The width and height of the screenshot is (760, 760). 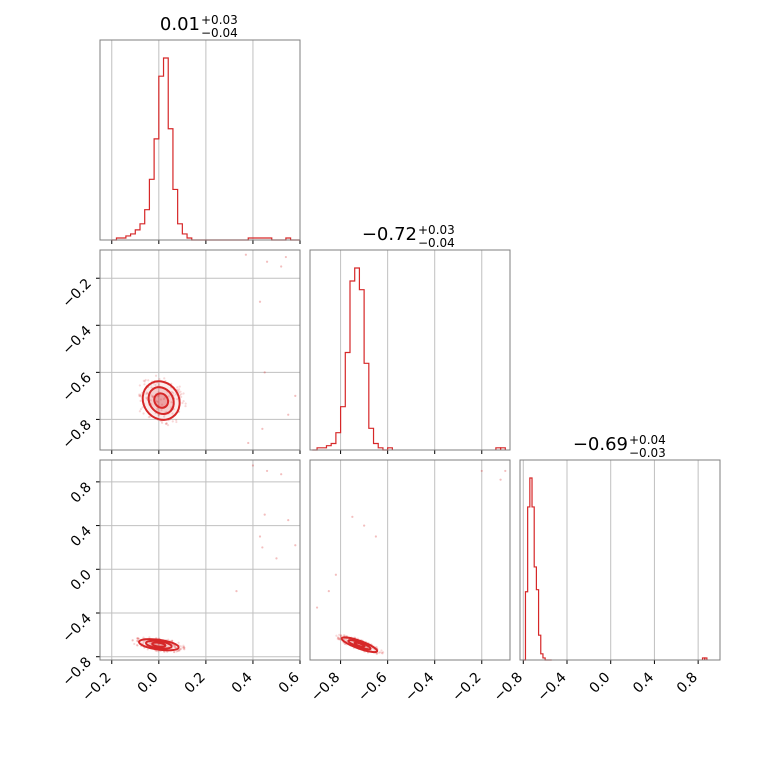 I want to click on panel-hist-param-3: −0.8 −0.4 0.0 0.4 0.8, so click(x=606, y=582).